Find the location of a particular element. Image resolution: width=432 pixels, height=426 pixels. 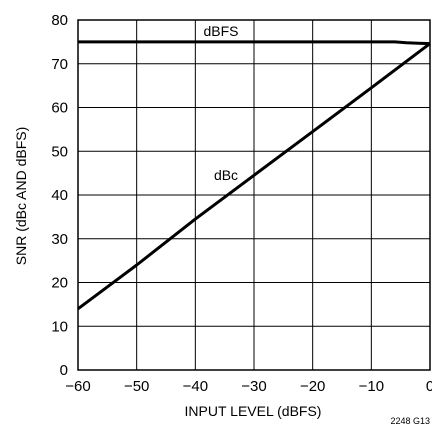

y-tick-label: 70 is located at coordinates (59, 64).